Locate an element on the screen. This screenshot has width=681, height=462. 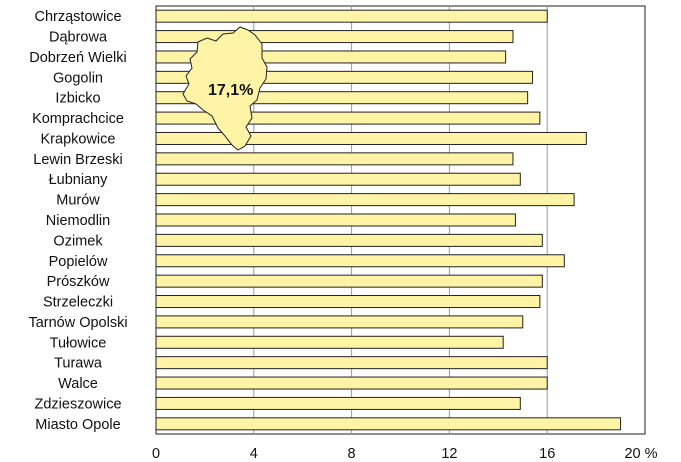
x-tick-label: 0 is located at coordinates (156, 454).